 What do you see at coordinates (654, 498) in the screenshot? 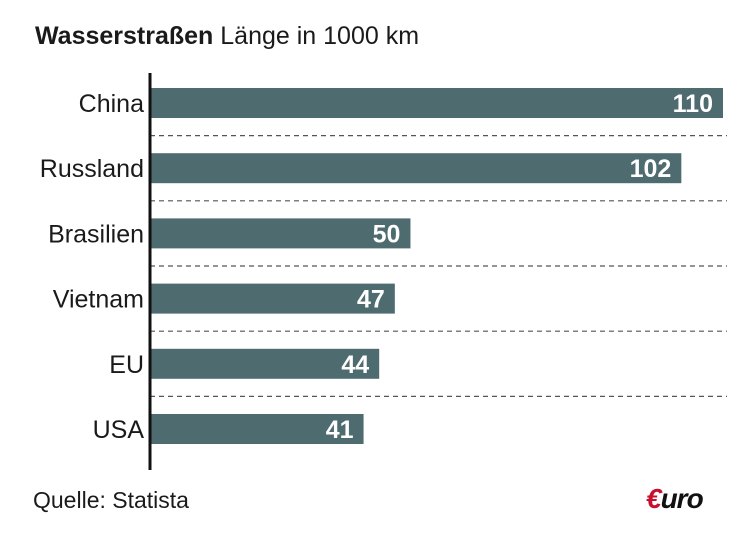
I see `euro-logo-mark: €` at bounding box center [654, 498].